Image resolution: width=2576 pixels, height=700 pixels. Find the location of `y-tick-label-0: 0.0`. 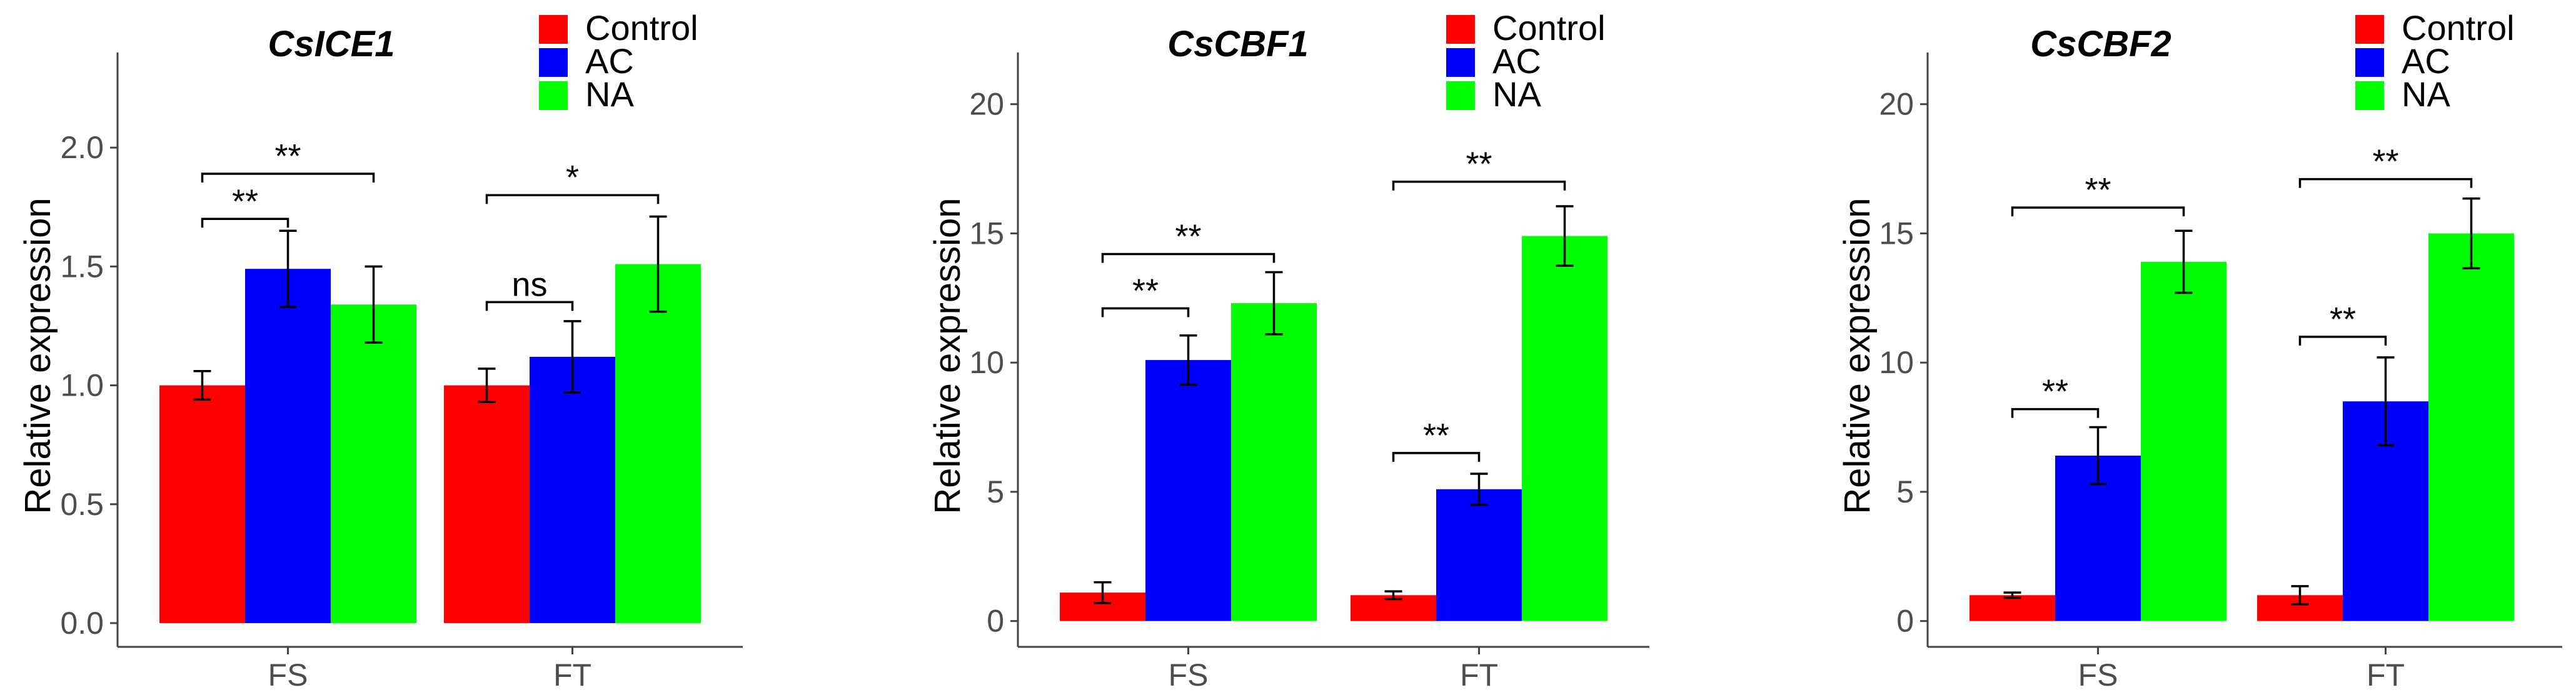

y-tick-label-0: 0.0 is located at coordinates (82, 623).